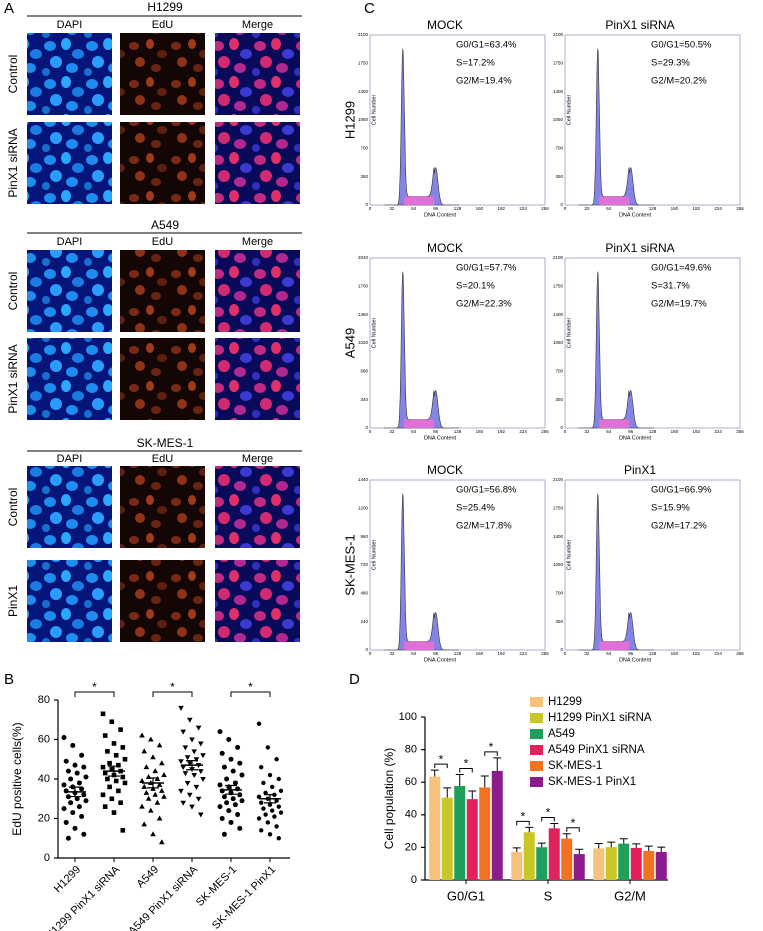  What do you see at coordinates (9, 8) in the screenshot?
I see `panel-label: A` at bounding box center [9, 8].